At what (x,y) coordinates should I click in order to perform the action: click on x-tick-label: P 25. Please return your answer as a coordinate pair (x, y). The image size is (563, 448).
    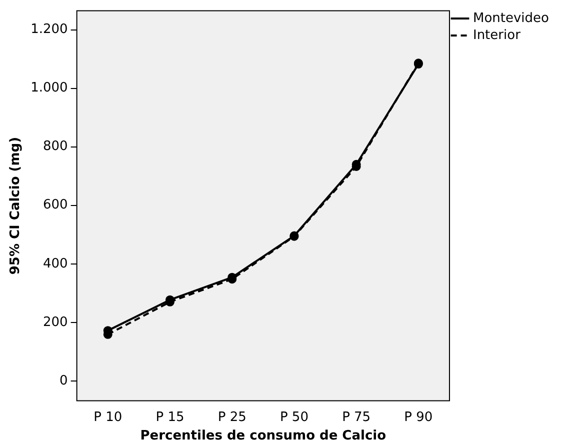
    Looking at the image, I should click on (232, 417).